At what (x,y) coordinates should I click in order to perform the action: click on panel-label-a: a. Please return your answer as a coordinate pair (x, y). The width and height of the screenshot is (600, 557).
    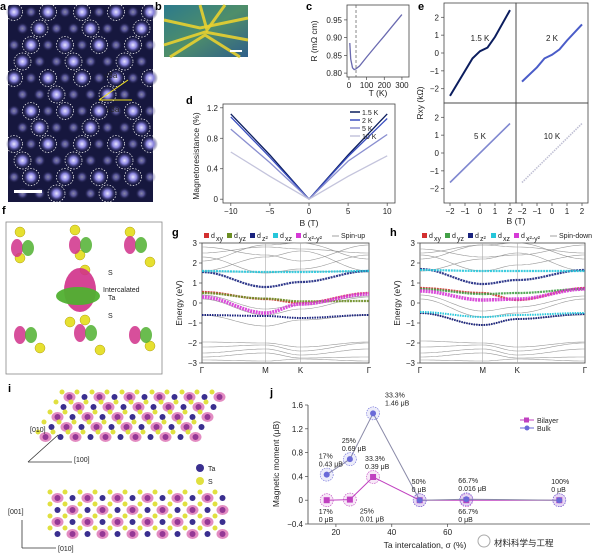
    Looking at the image, I should click on (3, 7).